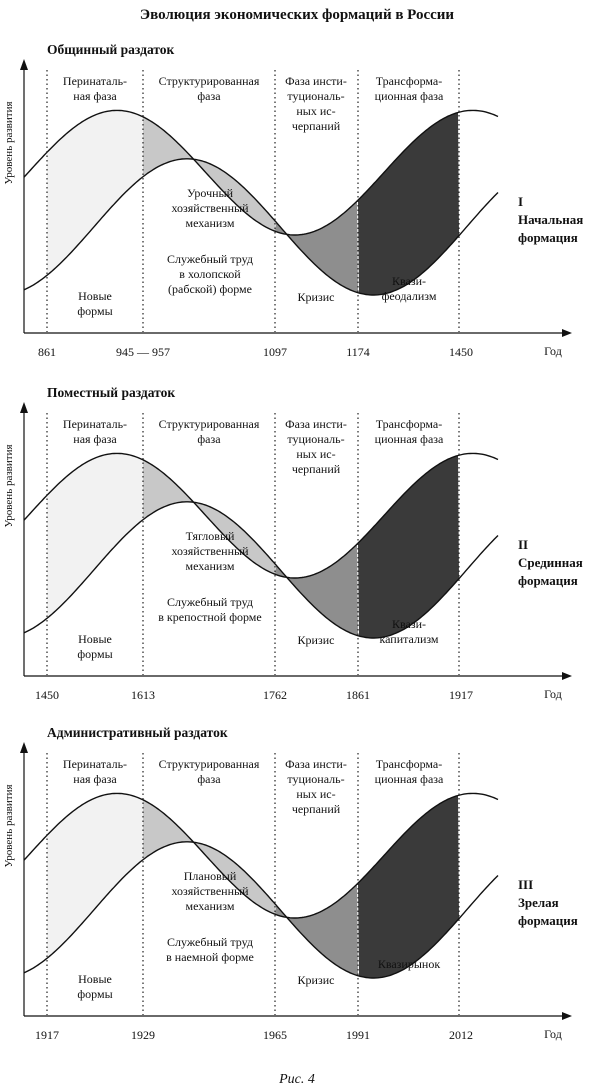 This screenshot has width=595, height=1090. I want to click on tick-label: 1917, so click(47, 1035).